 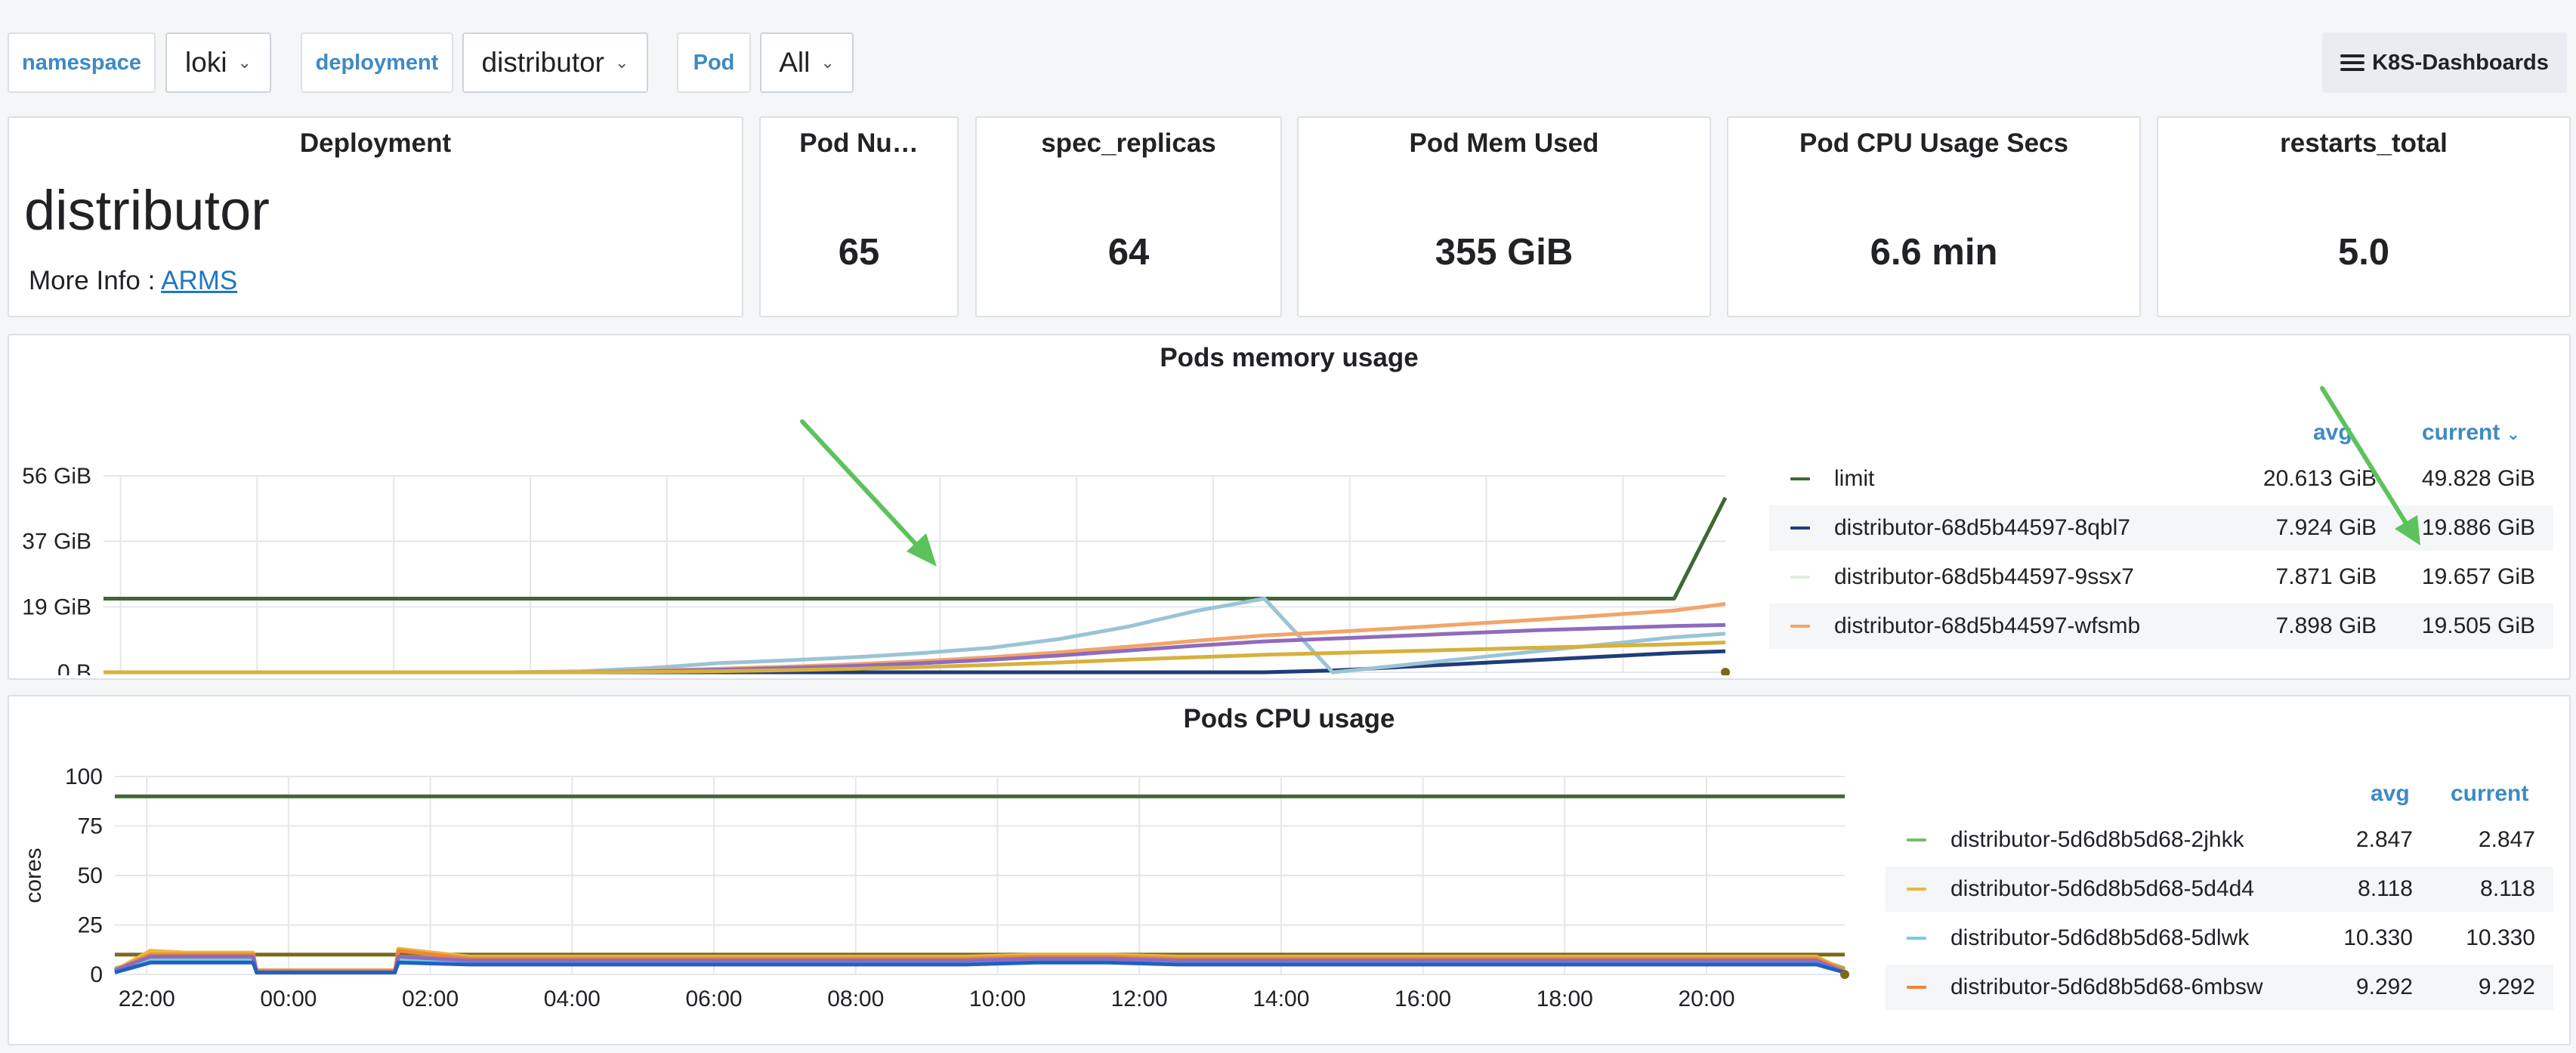 I want to click on y-axis-label: cores, so click(x=33, y=875).